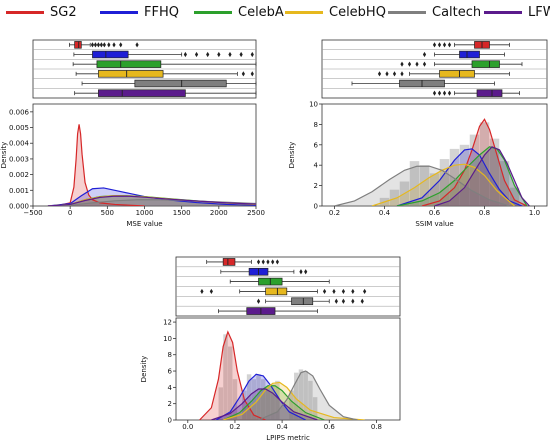 This screenshot has height=444, width=550. Describe the element at coordinates (63, 12) in the screenshot. I see `legend-label: SG2` at that location.